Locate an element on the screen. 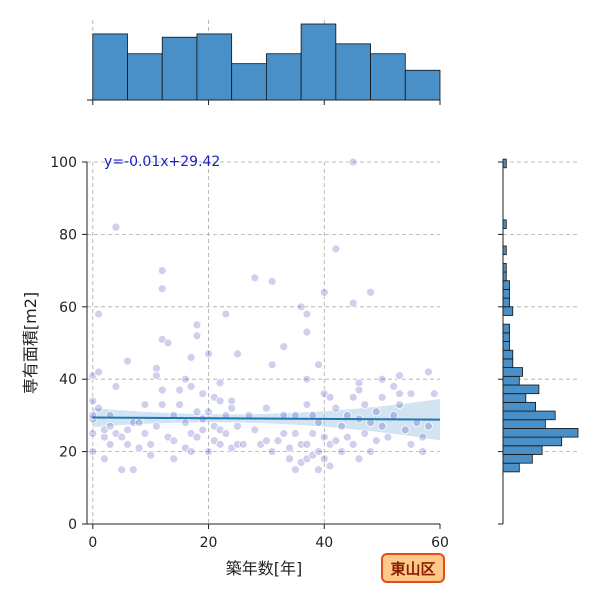 This screenshot has width=600, height=600. district-badge-box is located at coordinates (413, 568).